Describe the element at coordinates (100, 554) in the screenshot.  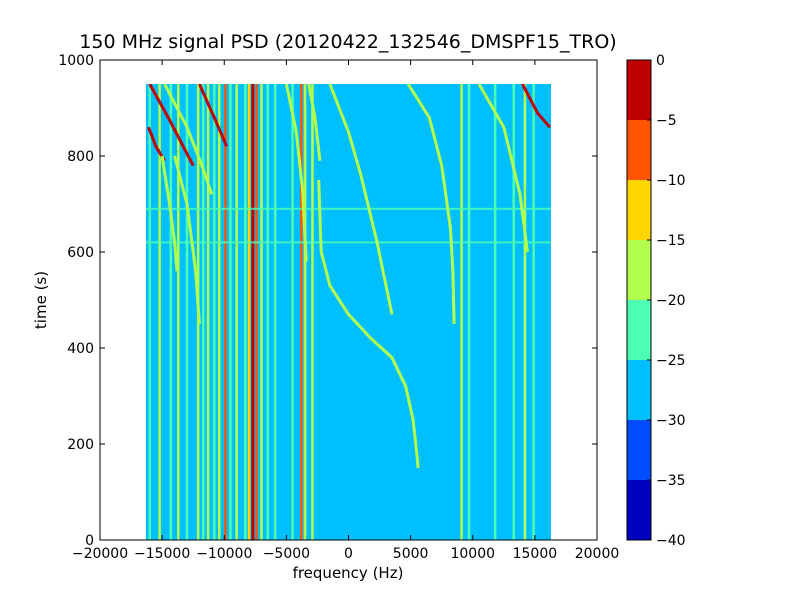
I see `x-tick-label: −20000` at that location.